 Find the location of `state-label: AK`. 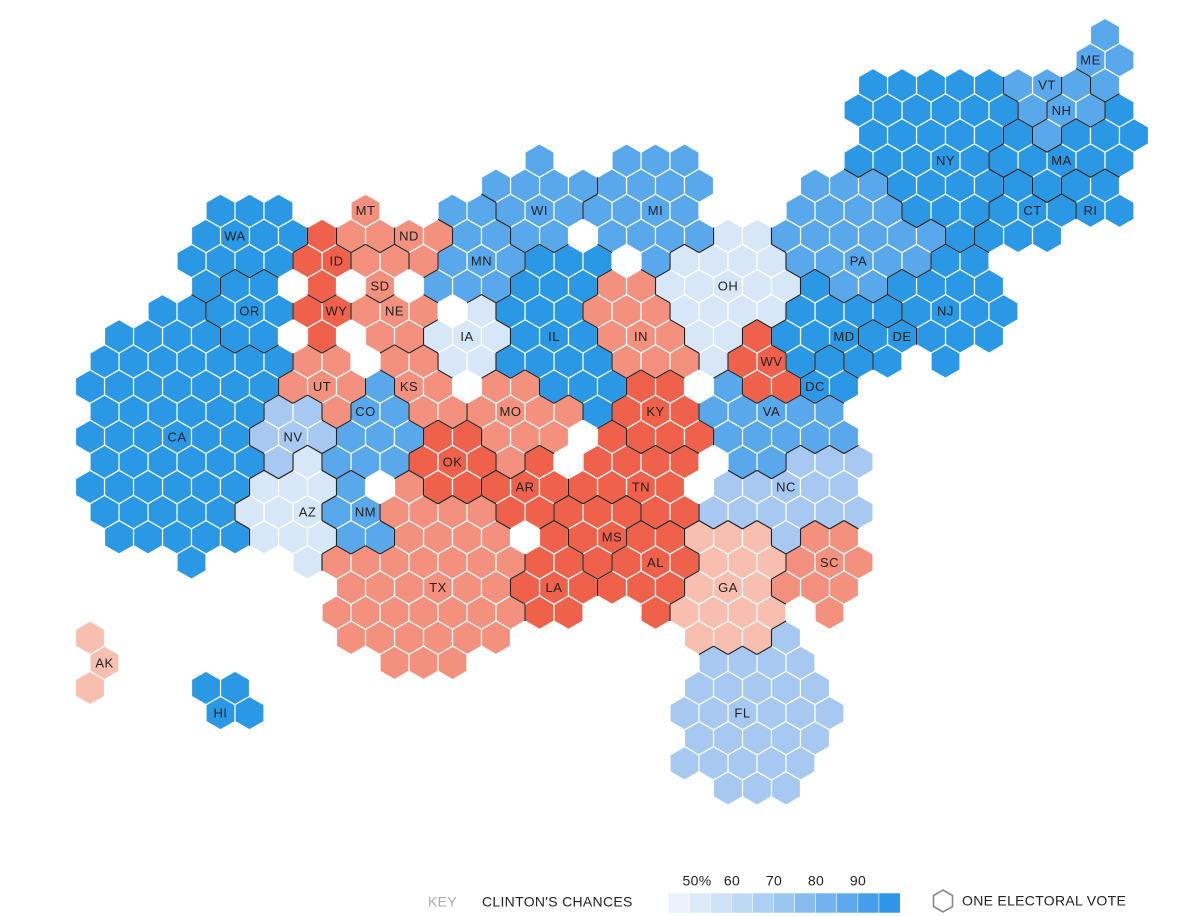

state-label: AK is located at coordinates (104, 662).